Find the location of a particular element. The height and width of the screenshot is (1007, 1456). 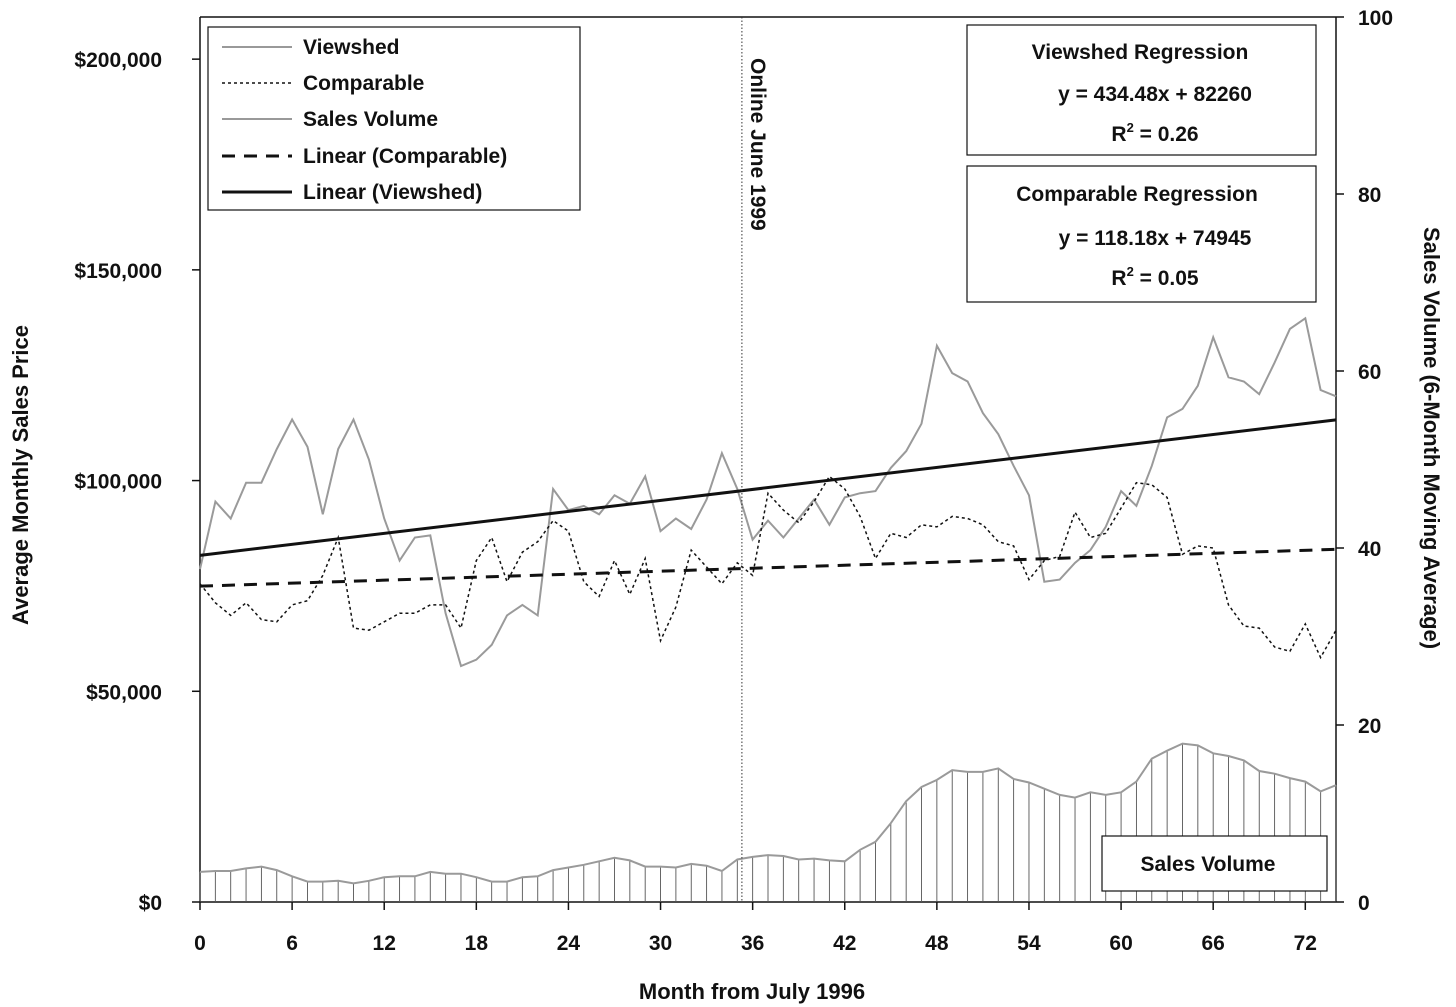

y2-tick-label: 40 is located at coordinates (1369, 549).